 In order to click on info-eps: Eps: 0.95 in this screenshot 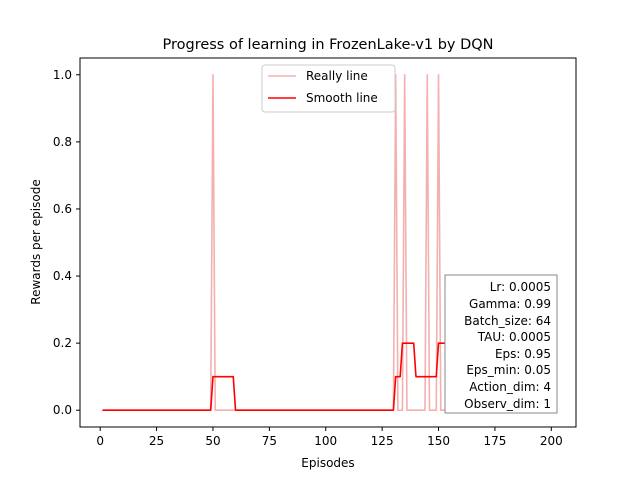, I will do `click(523, 354)`.